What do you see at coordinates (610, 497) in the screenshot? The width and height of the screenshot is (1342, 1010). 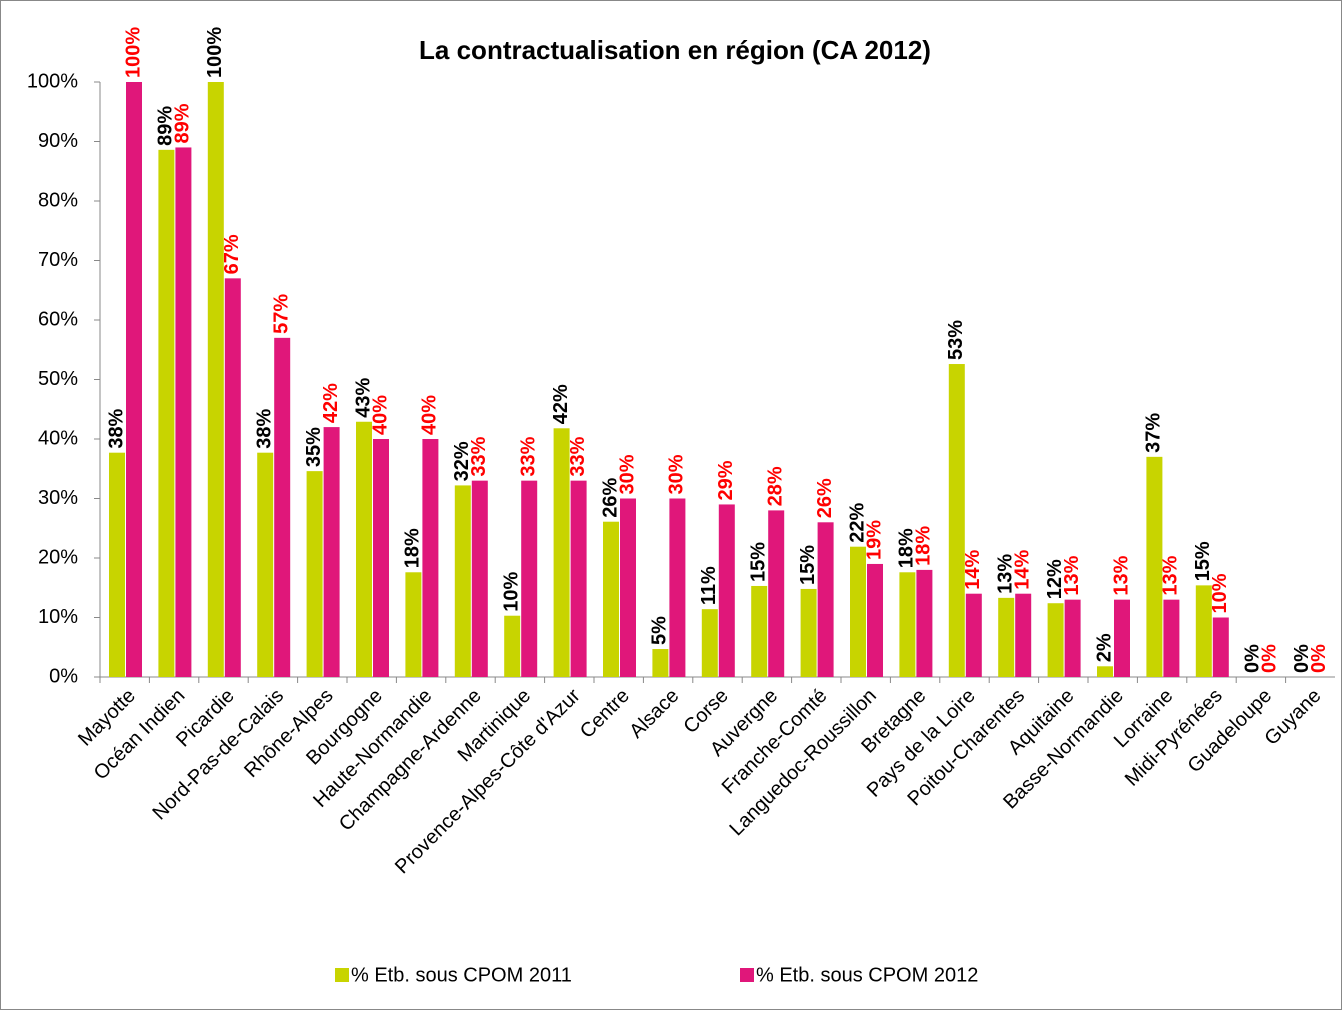 I see `value-label: 26%` at bounding box center [610, 497].